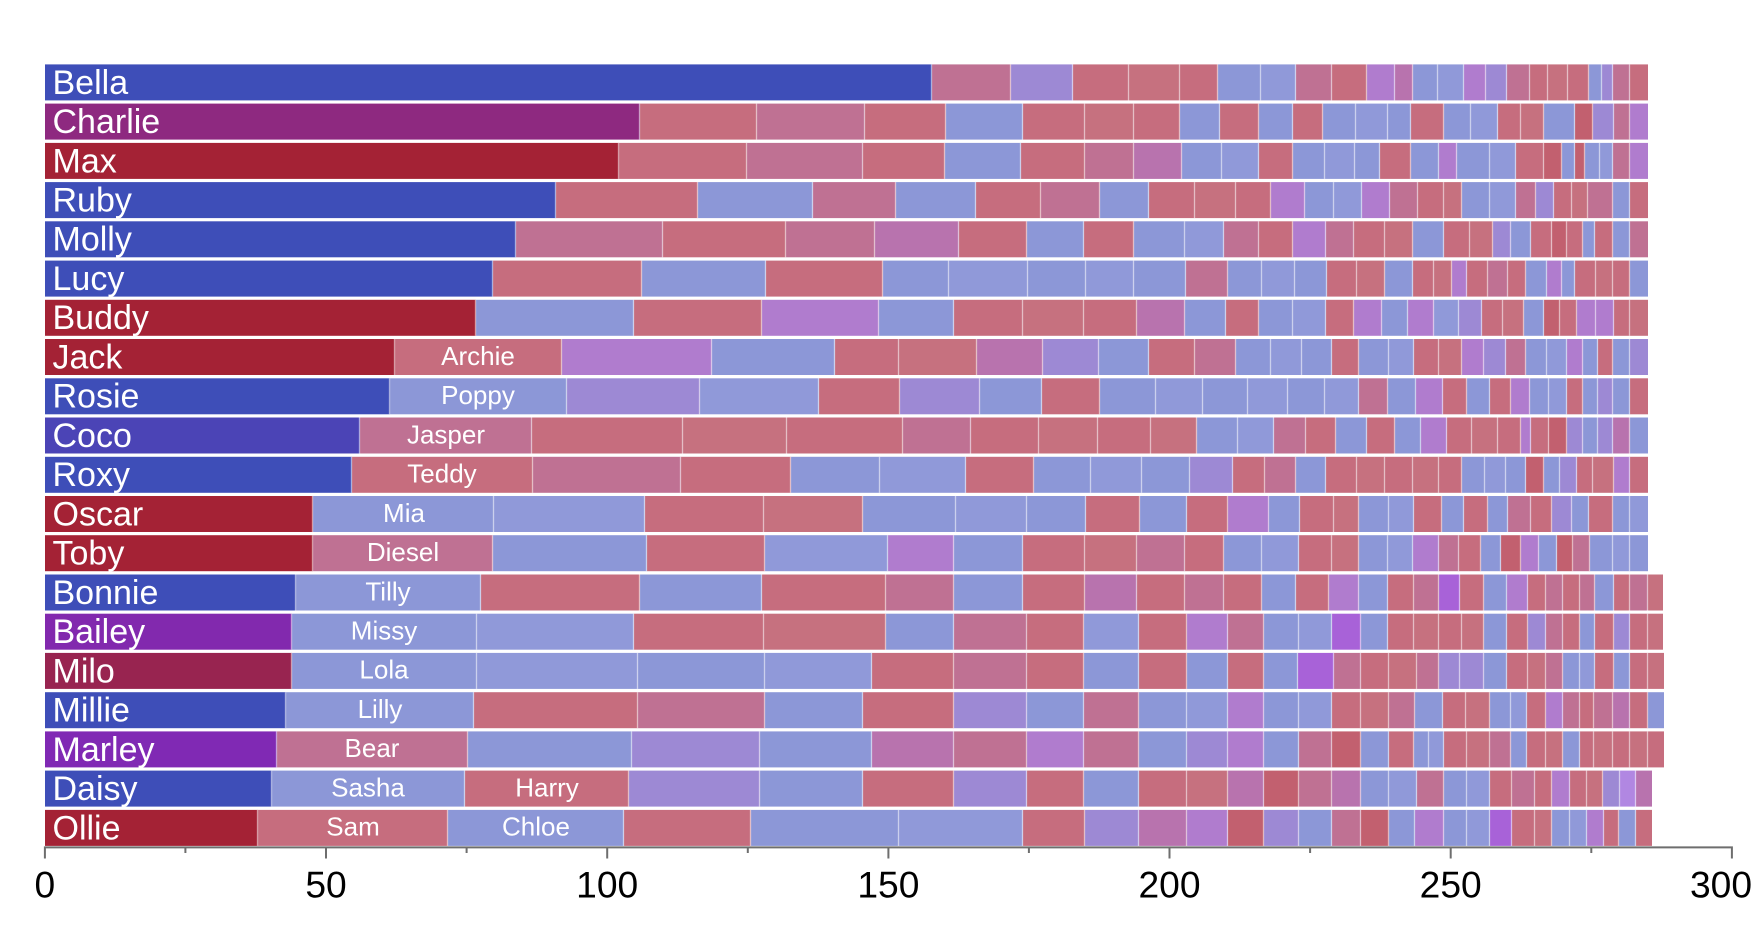  What do you see at coordinates (1451, 884) in the screenshot?
I see `svg-text: 250` at bounding box center [1451, 884].